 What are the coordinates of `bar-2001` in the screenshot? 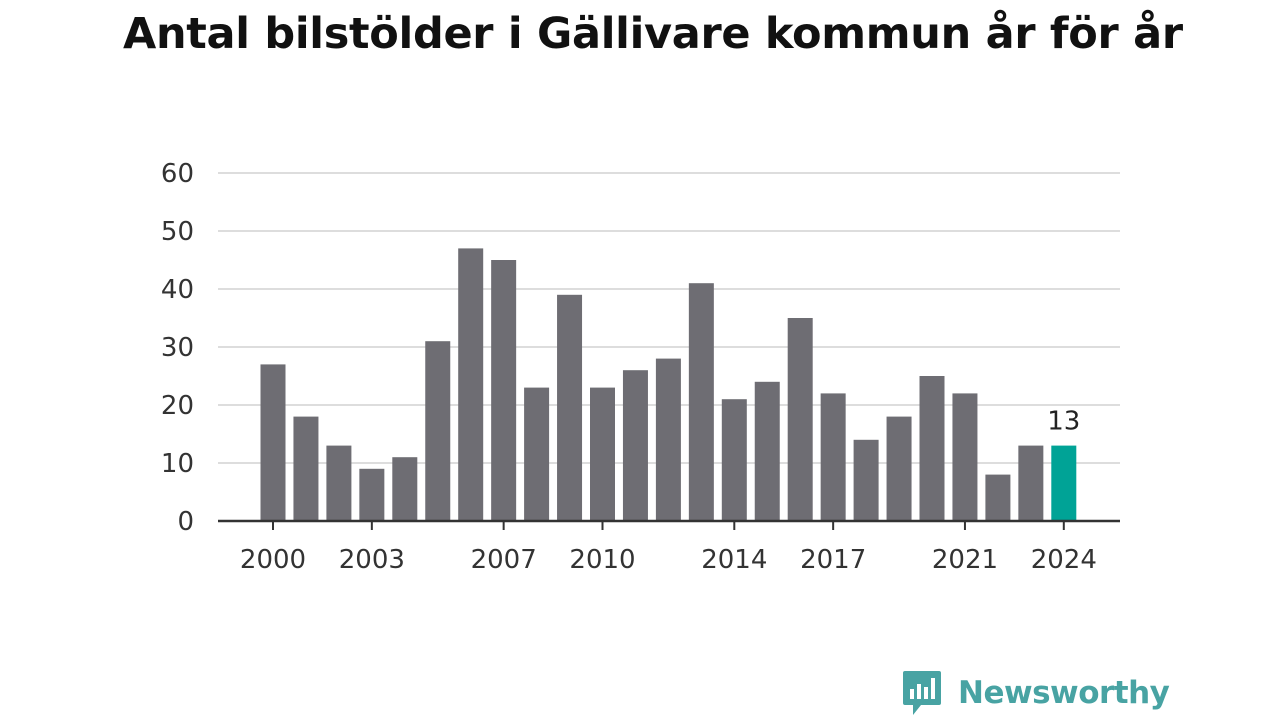 It's located at (306, 468).